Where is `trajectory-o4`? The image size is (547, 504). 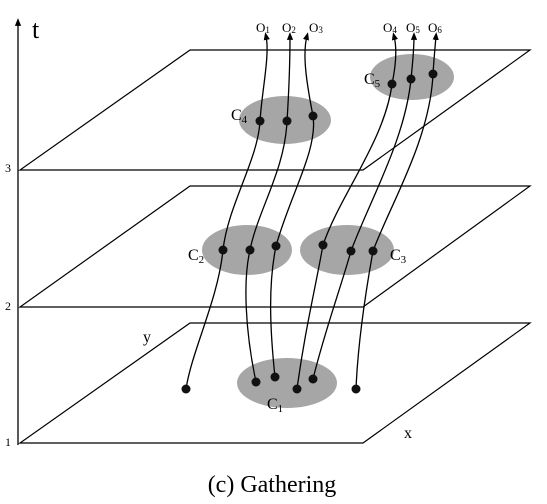
trajectory-o4 is located at coordinates (347, 211).